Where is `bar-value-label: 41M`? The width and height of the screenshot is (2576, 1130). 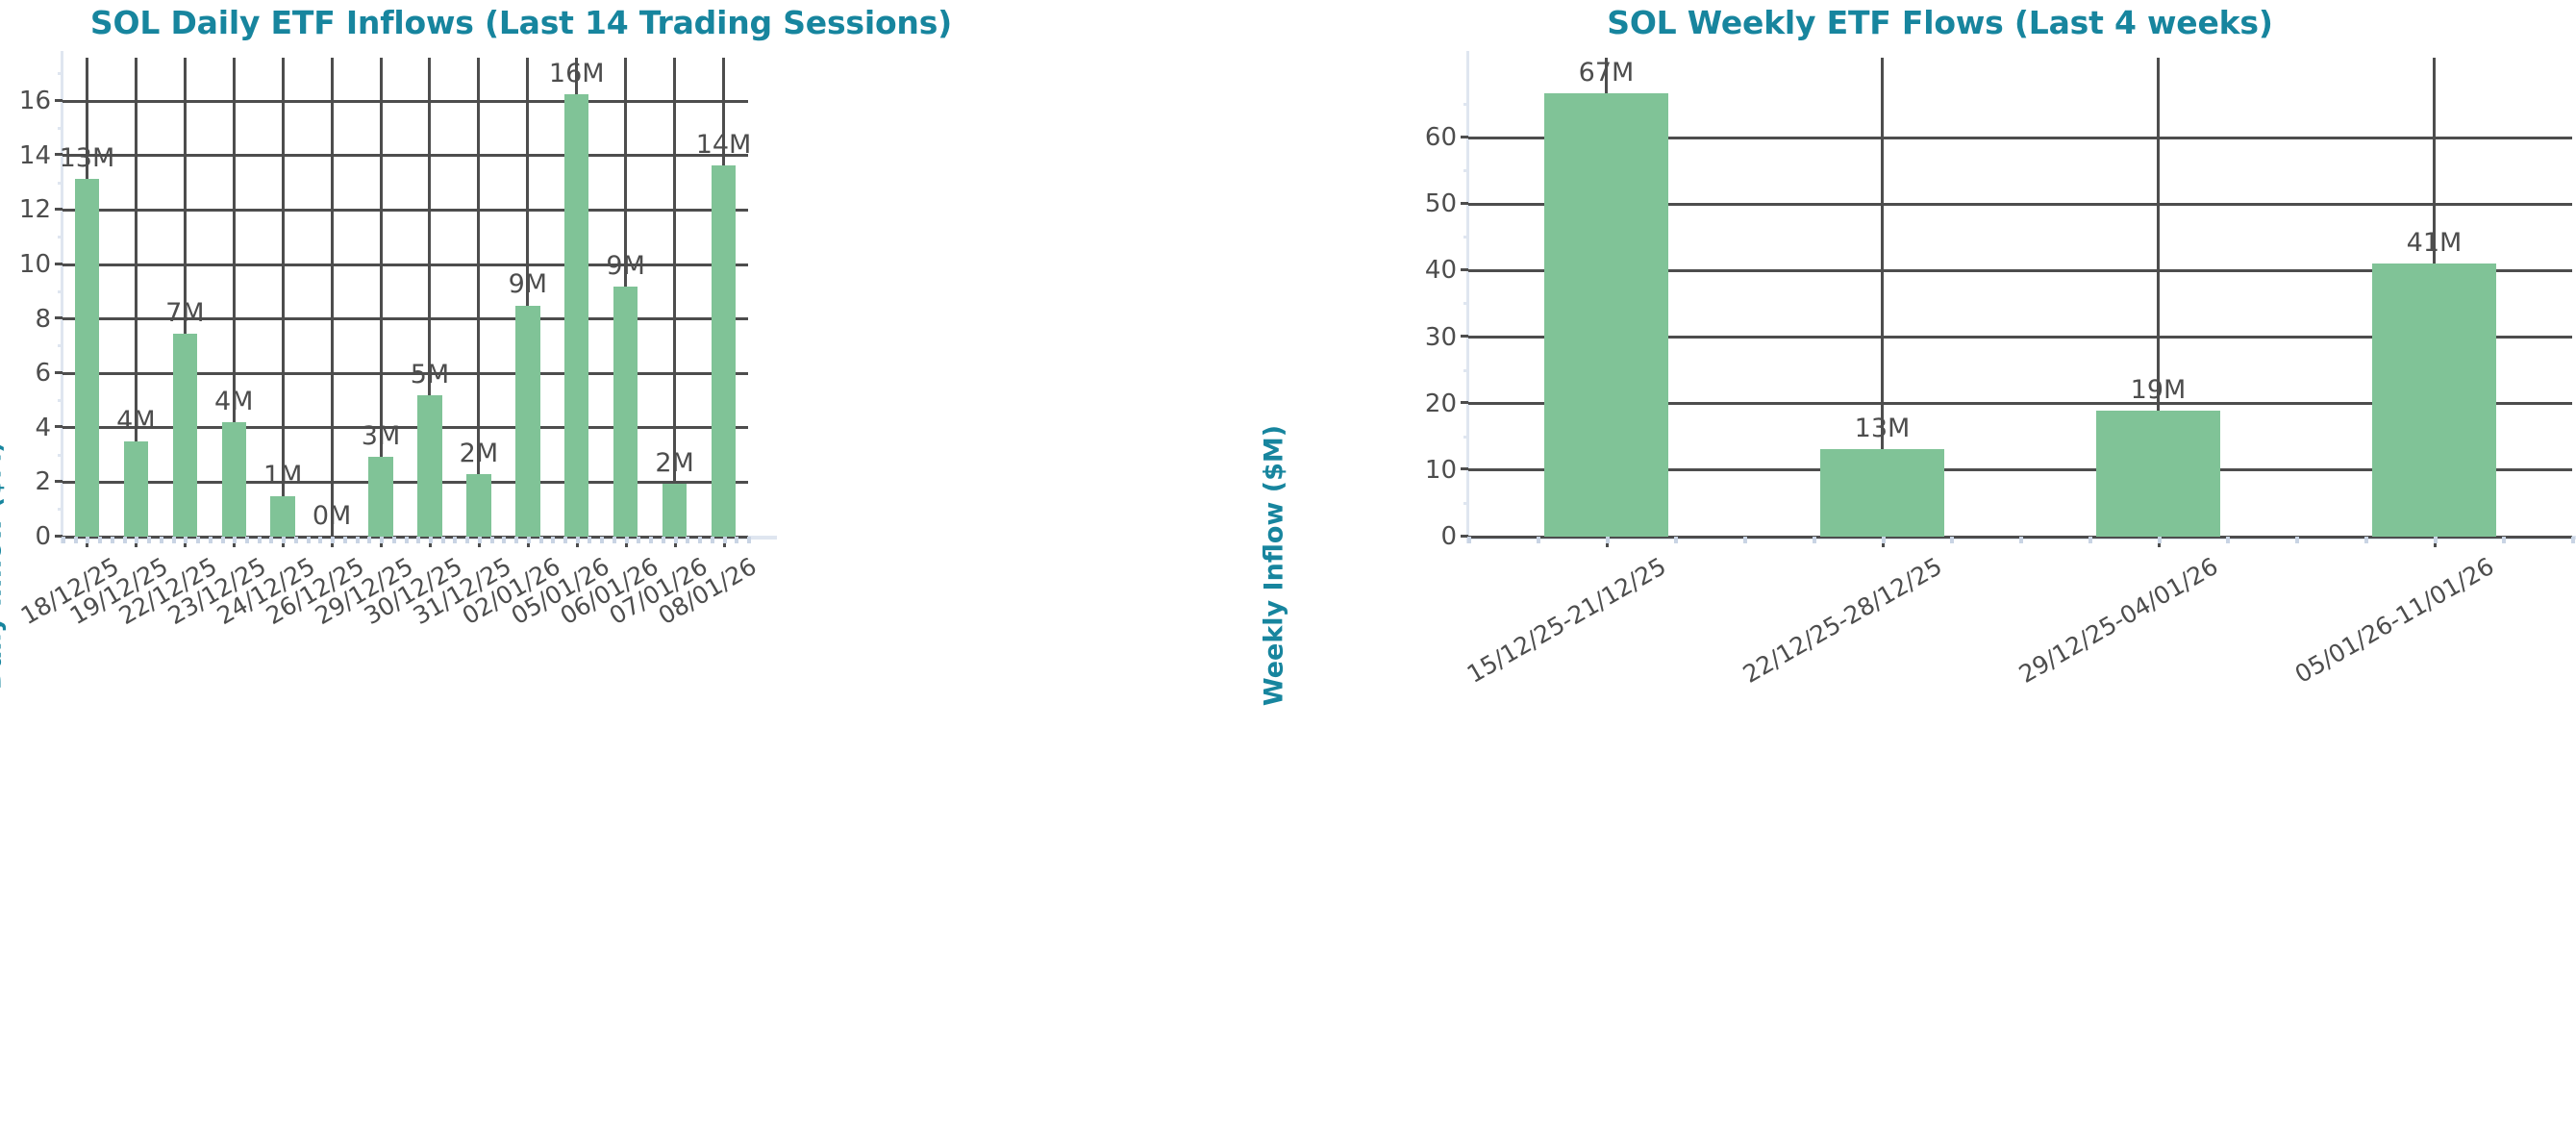
bar-value-label: 41M is located at coordinates (2434, 243).